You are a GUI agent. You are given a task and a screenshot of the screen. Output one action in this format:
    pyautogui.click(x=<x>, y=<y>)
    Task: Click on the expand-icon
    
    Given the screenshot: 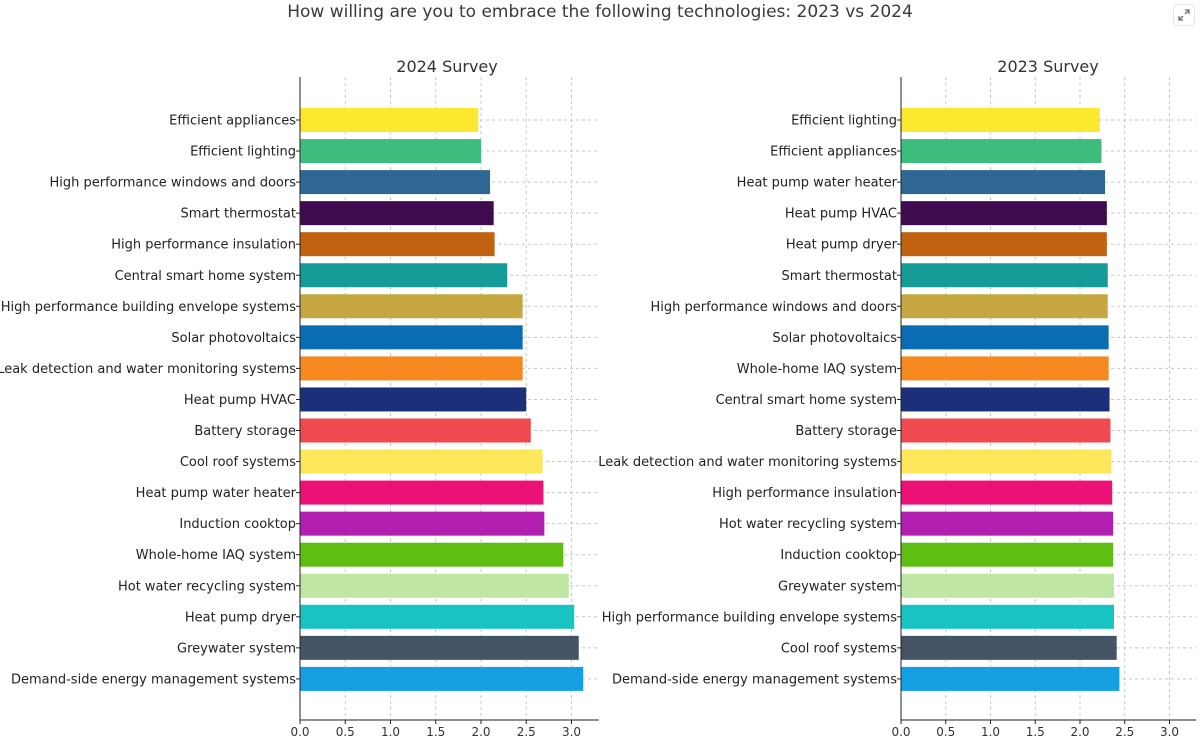 What is the action you would take?
    pyautogui.click(x=1184, y=15)
    